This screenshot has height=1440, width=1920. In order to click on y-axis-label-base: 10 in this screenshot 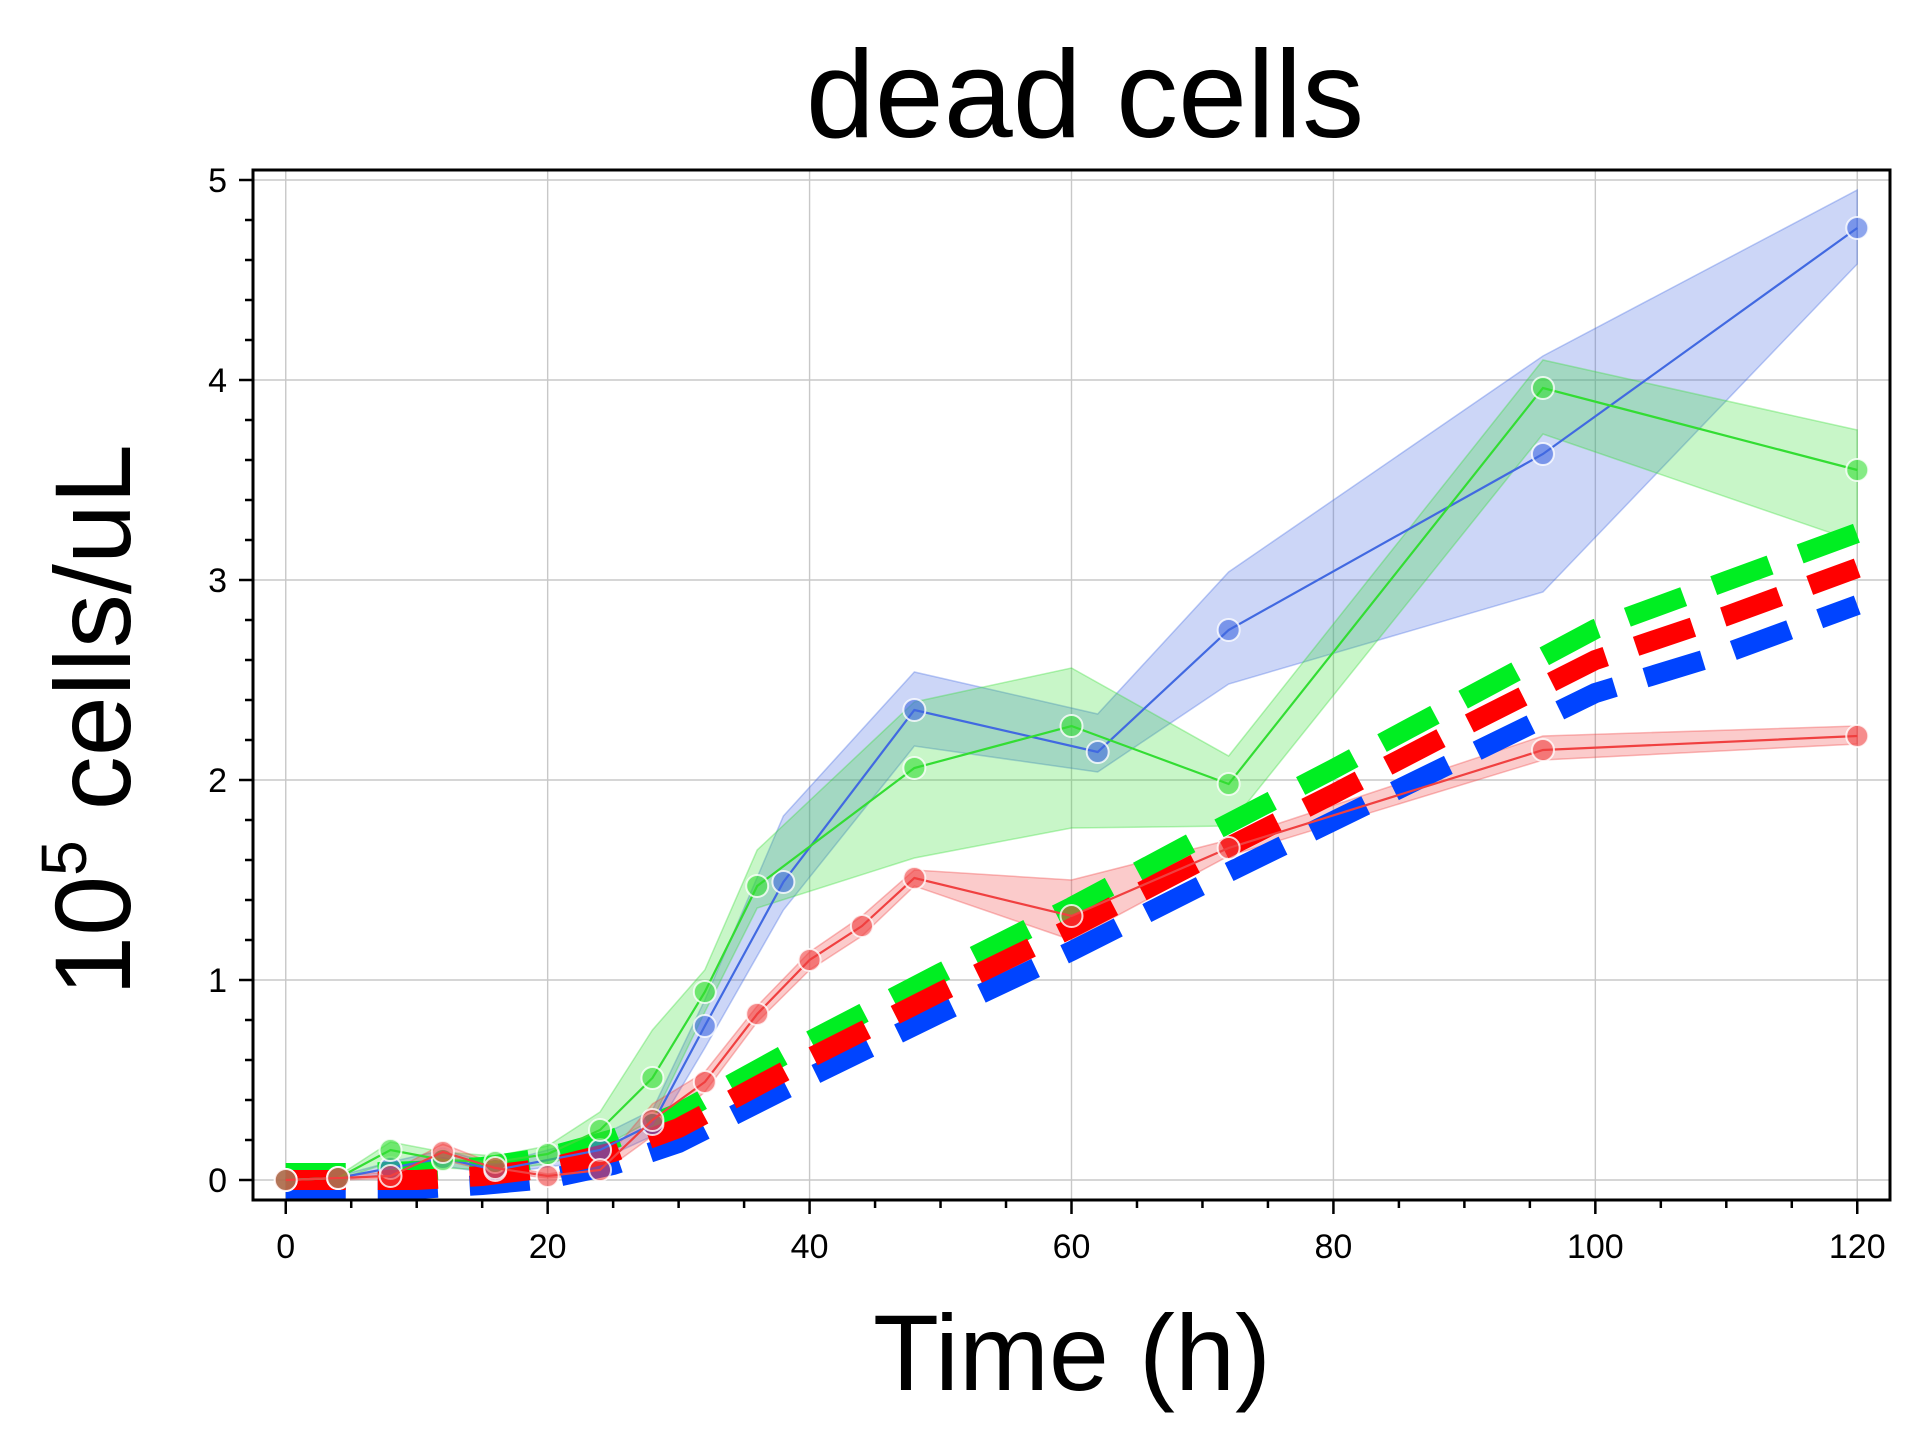, I will do `click(92, 936)`.